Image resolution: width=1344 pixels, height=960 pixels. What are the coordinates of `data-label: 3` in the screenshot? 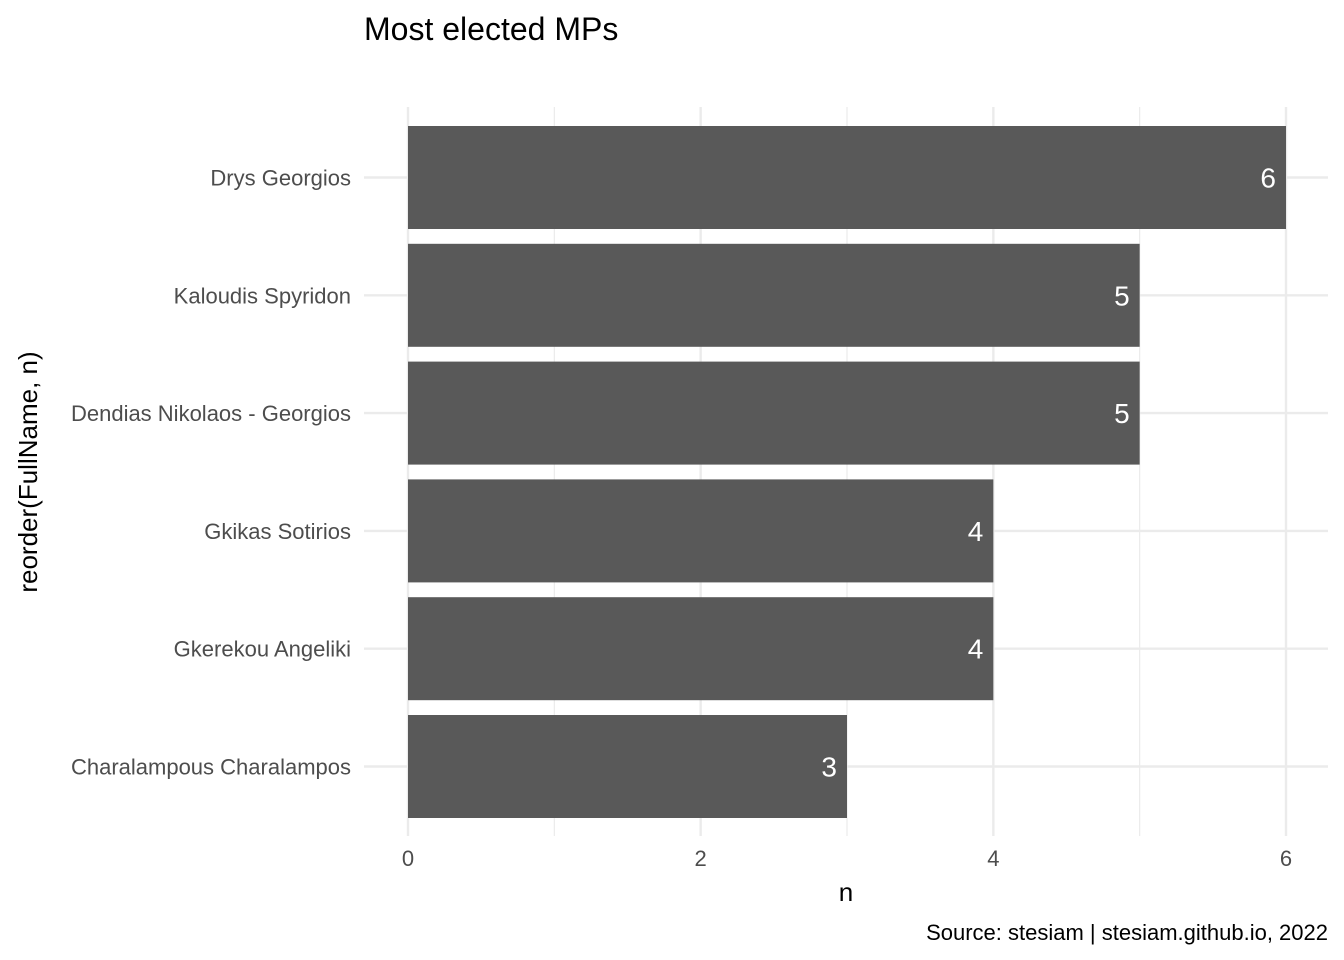 It's located at (829, 767).